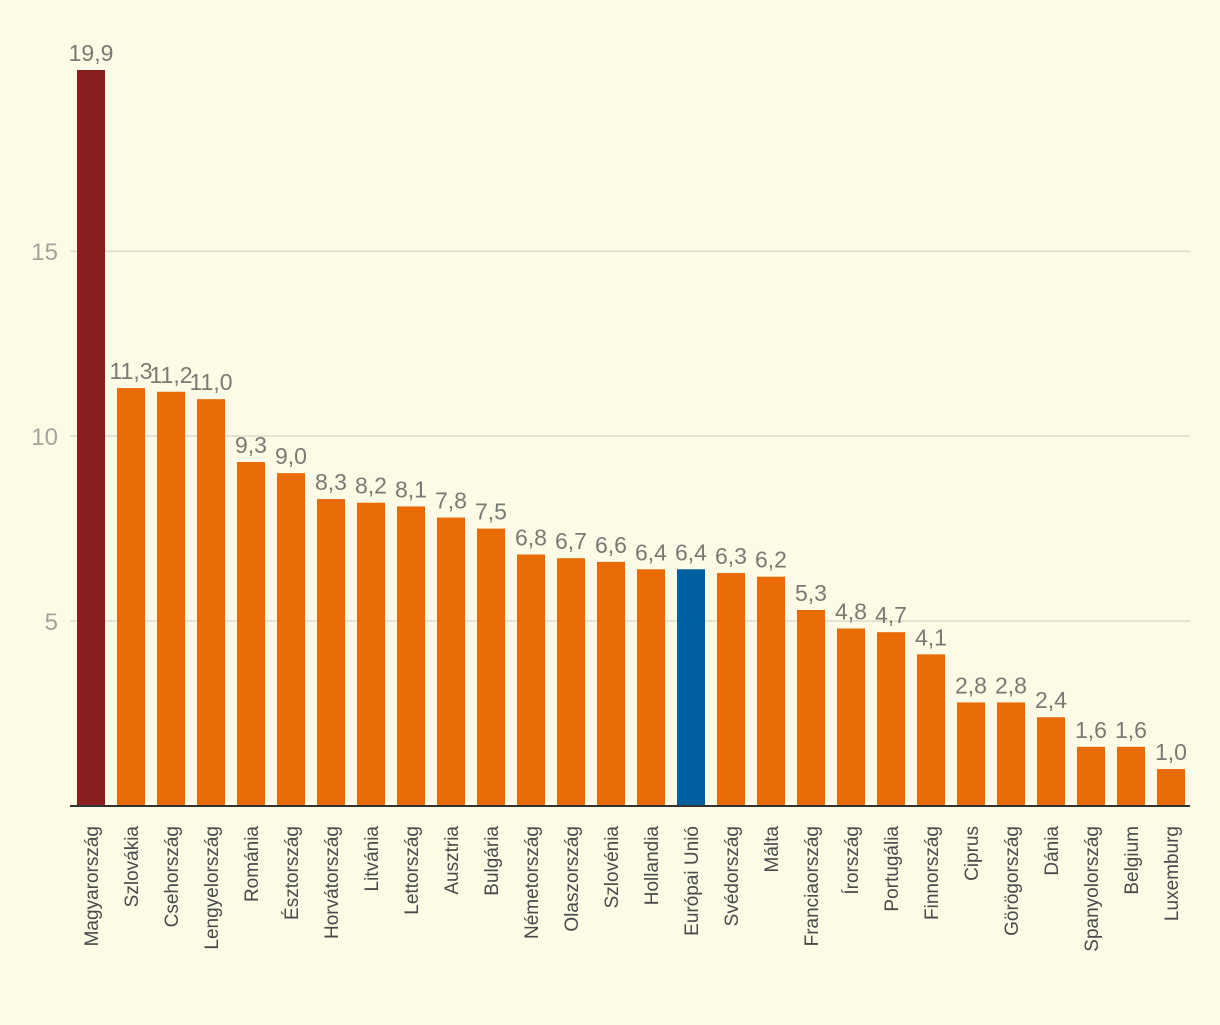  I want to click on data-label: 6,2, so click(771, 560).